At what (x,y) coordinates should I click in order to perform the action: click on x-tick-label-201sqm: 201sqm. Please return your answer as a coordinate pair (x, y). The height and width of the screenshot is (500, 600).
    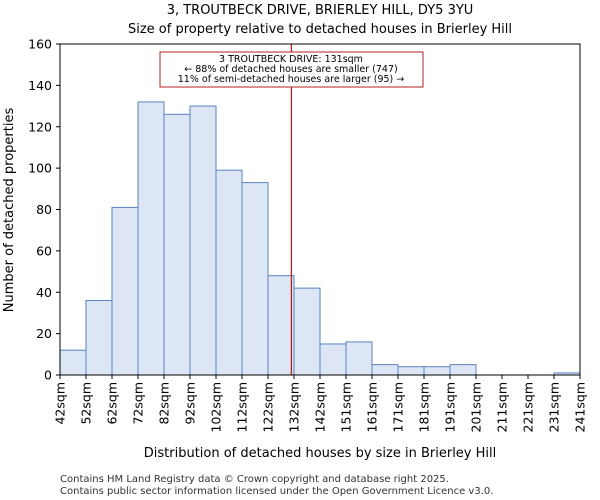
    Looking at the image, I should click on (476, 407).